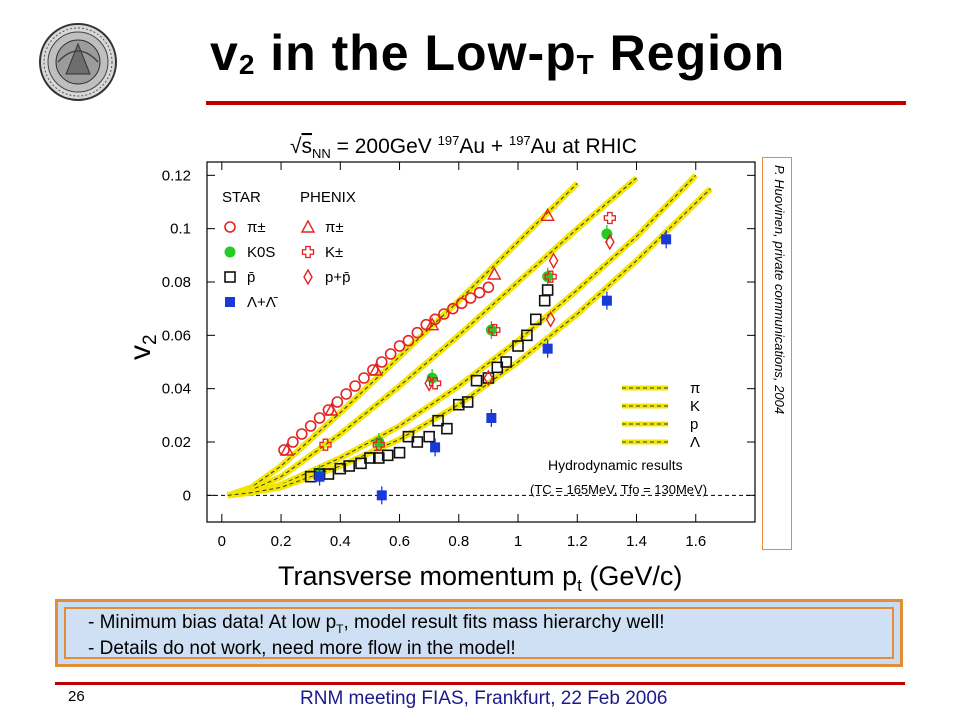  I want to click on x-tick-label: 1.2, so click(577, 541).